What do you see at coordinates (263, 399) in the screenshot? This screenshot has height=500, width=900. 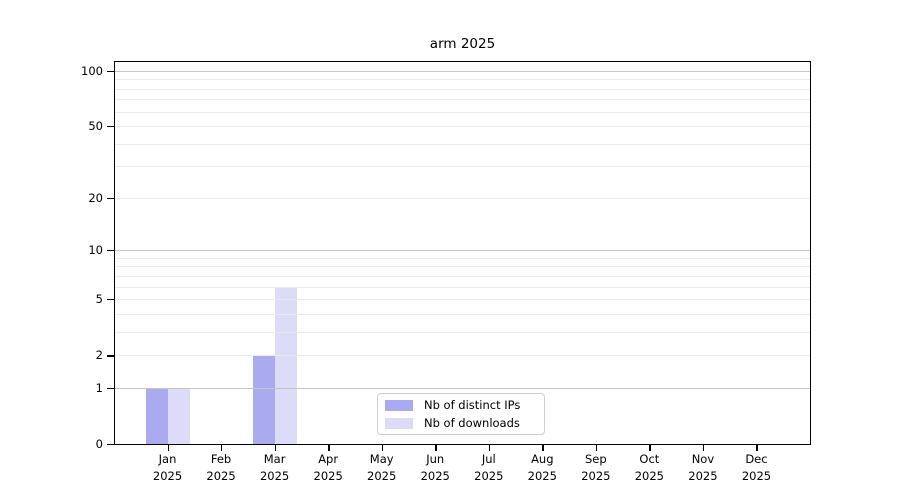 I see `bar-nb-of-distinct-ips-mar` at bounding box center [263, 399].